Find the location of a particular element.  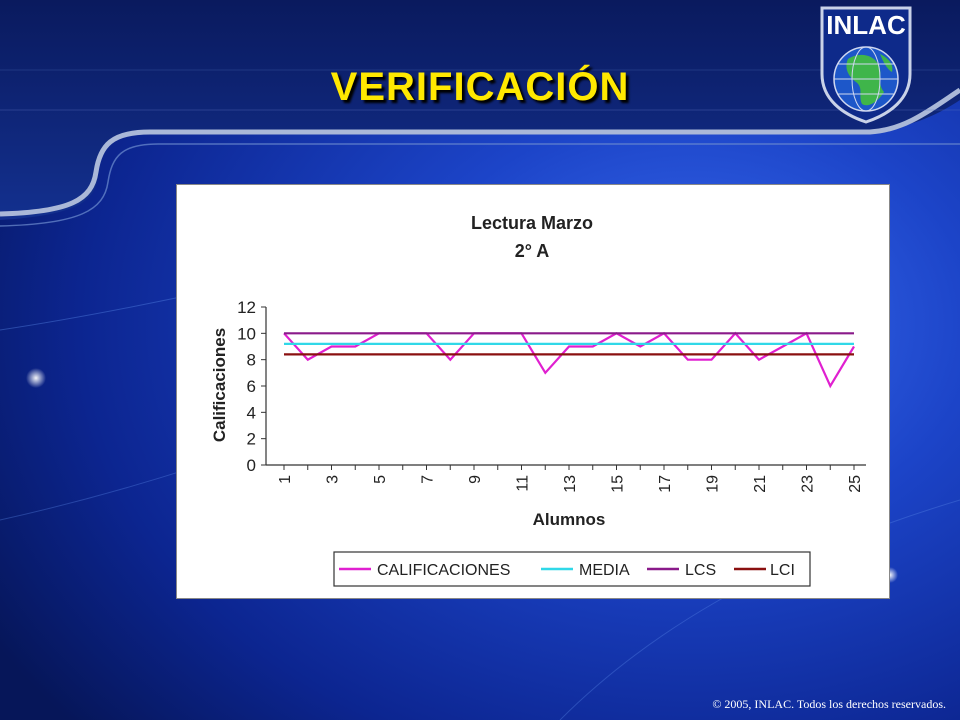

x-tick-label: 1 is located at coordinates (285, 479).